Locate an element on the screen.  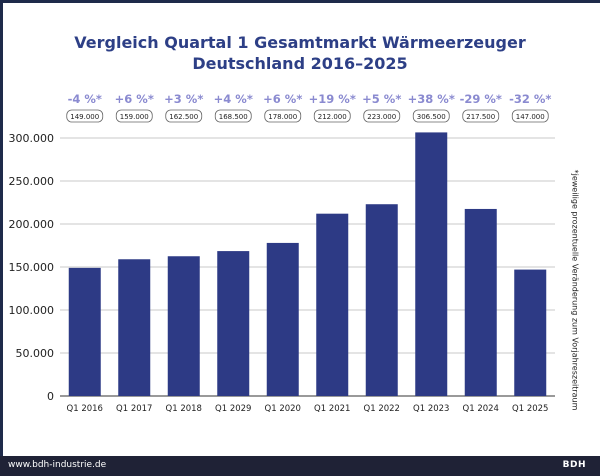
y-tick-label: 300.000 is located at coordinates (32, 138).